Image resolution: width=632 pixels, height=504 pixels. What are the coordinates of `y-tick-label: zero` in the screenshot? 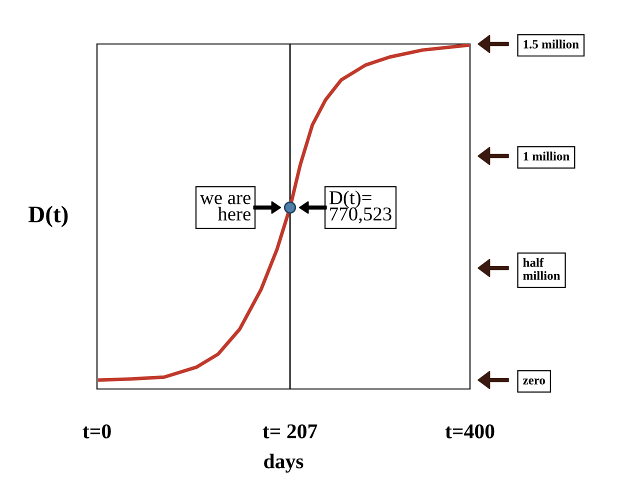 It's located at (534, 381).